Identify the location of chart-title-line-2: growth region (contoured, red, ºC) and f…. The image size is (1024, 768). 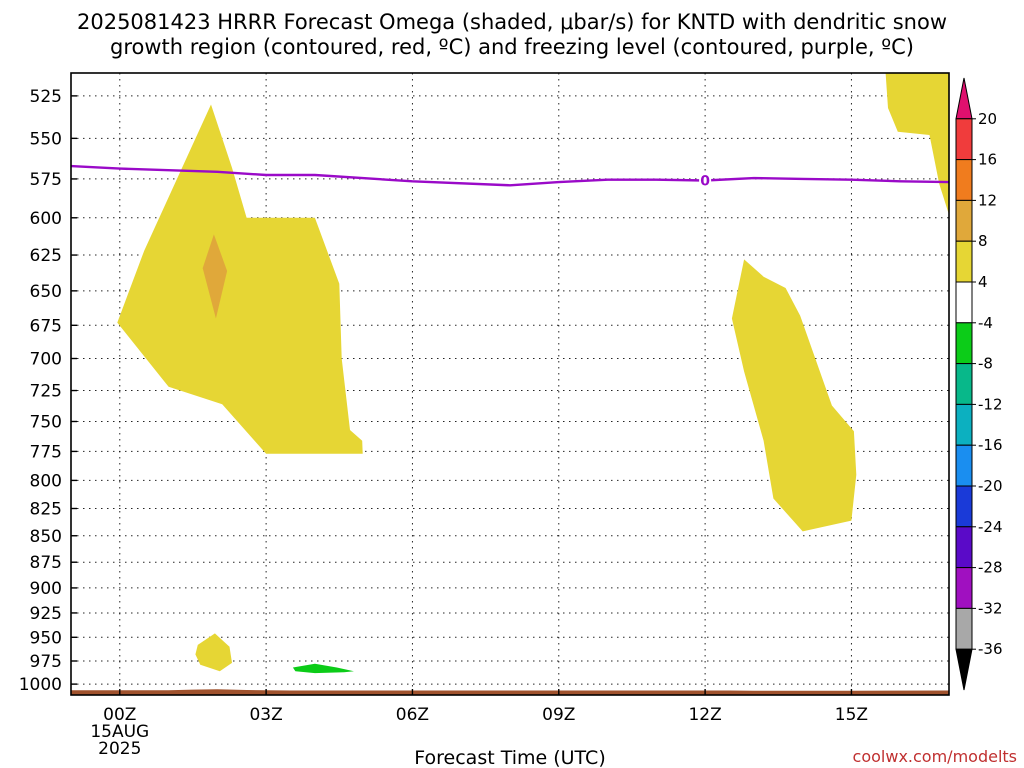
(512, 47).